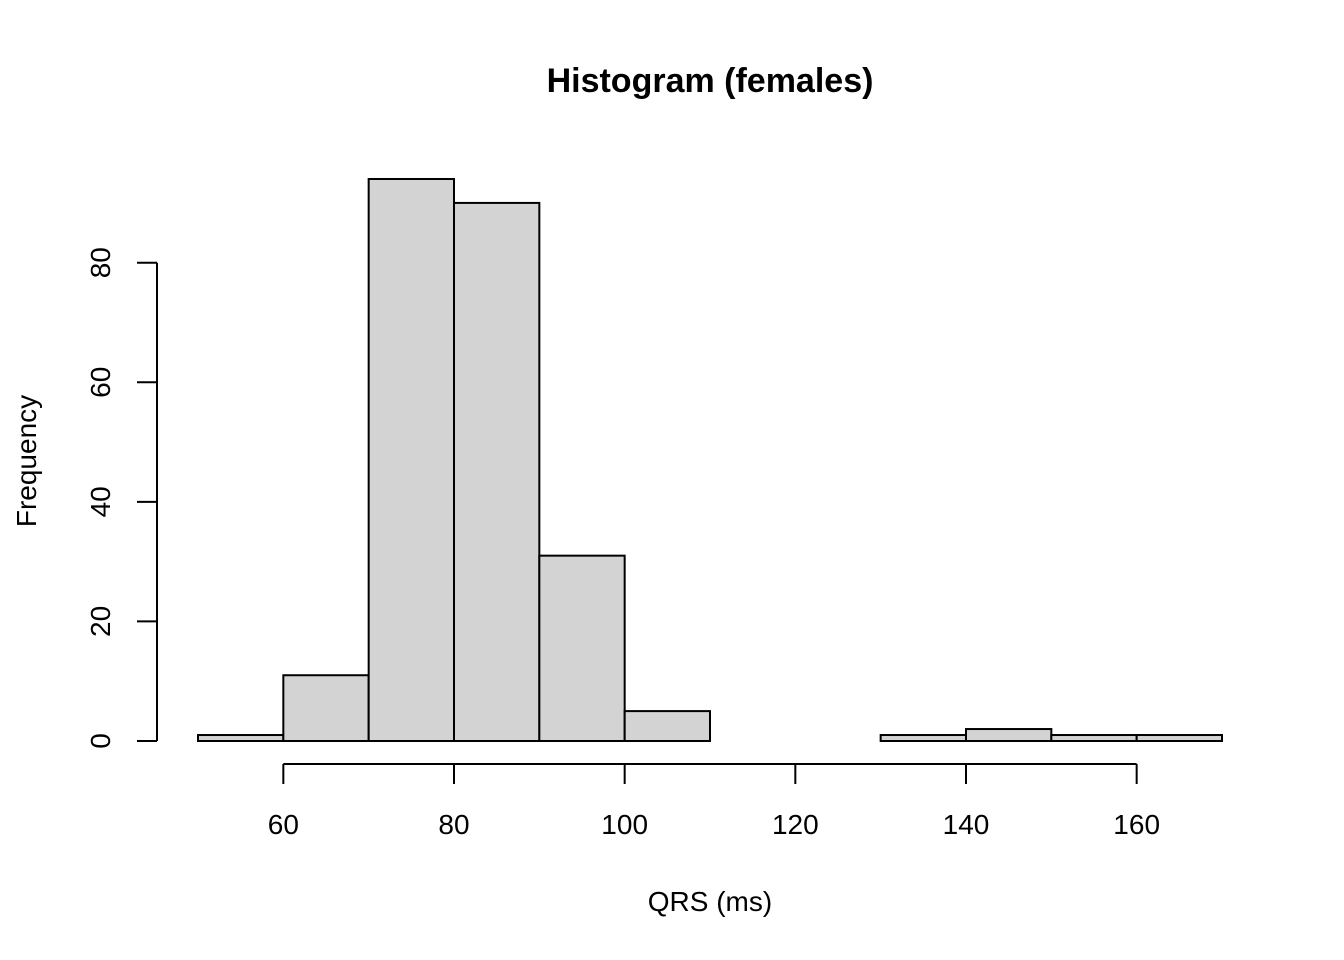 The width and height of the screenshot is (1344, 960). Describe the element at coordinates (710, 901) in the screenshot. I see `x-axis-label: QRS (ms)` at that location.